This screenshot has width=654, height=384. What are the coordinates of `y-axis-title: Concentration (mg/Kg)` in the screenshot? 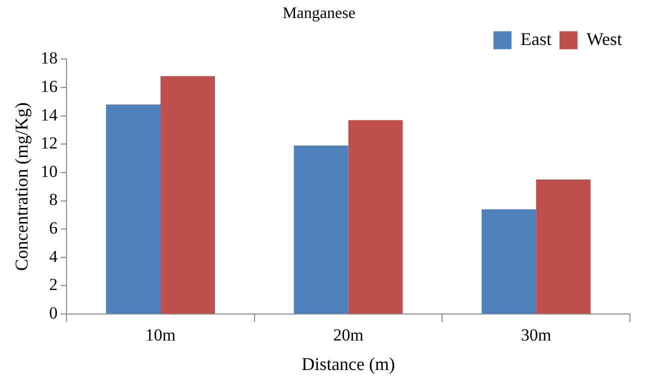 It's located at (22, 186).